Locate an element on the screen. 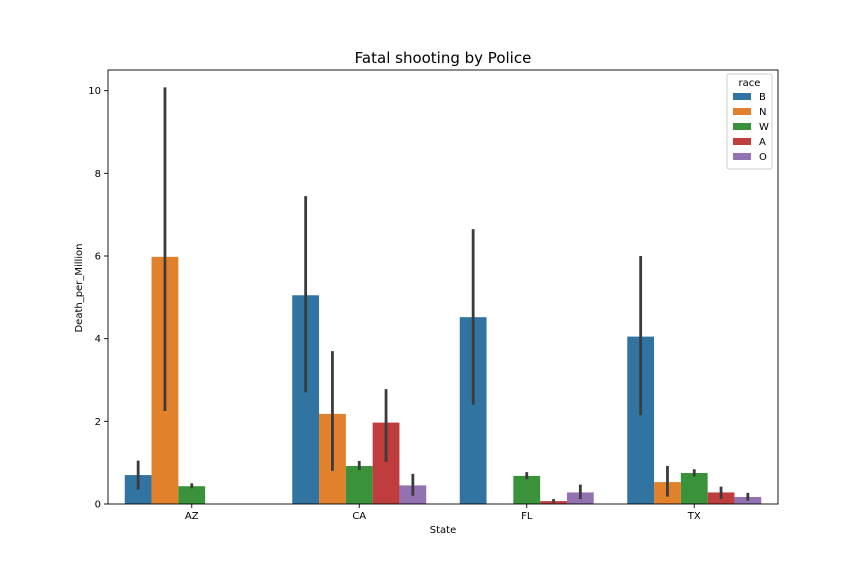 This screenshot has height=580, width=864. bar-tx-w is located at coordinates (694, 488).